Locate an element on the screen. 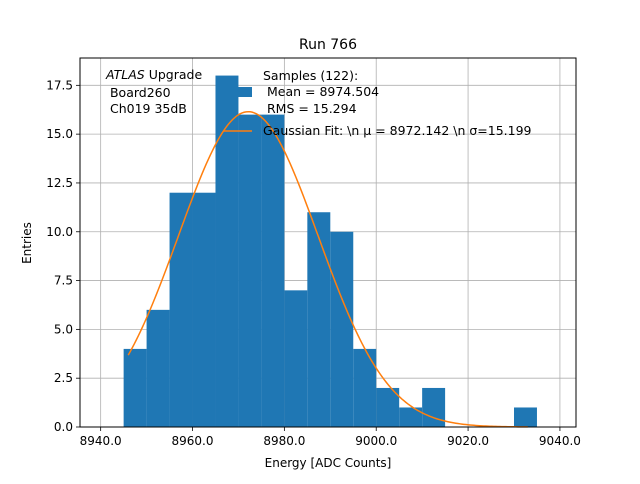 The width and height of the screenshot is (640, 484). y-tick-label: 17.5 is located at coordinates (59, 85).